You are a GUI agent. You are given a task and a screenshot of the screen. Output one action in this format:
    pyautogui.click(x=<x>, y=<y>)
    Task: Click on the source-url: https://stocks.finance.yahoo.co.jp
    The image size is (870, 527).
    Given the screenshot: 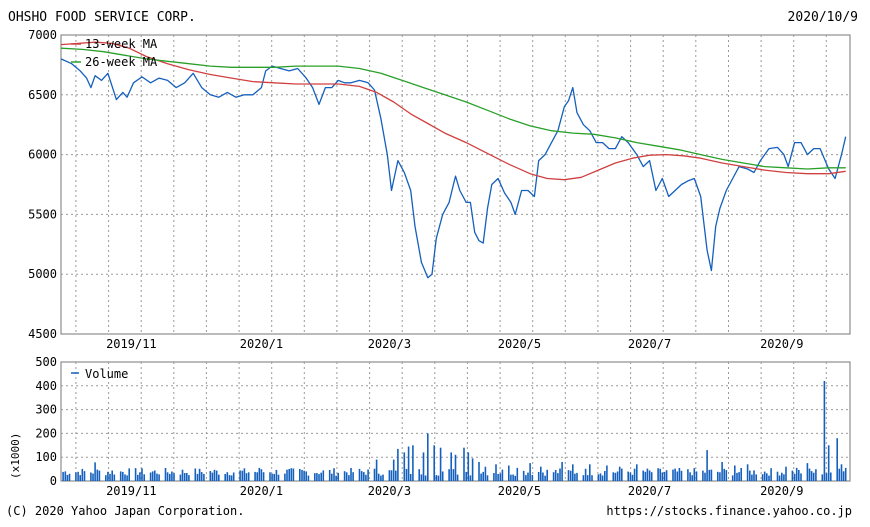 What is the action you would take?
    pyautogui.click(x=729, y=511)
    